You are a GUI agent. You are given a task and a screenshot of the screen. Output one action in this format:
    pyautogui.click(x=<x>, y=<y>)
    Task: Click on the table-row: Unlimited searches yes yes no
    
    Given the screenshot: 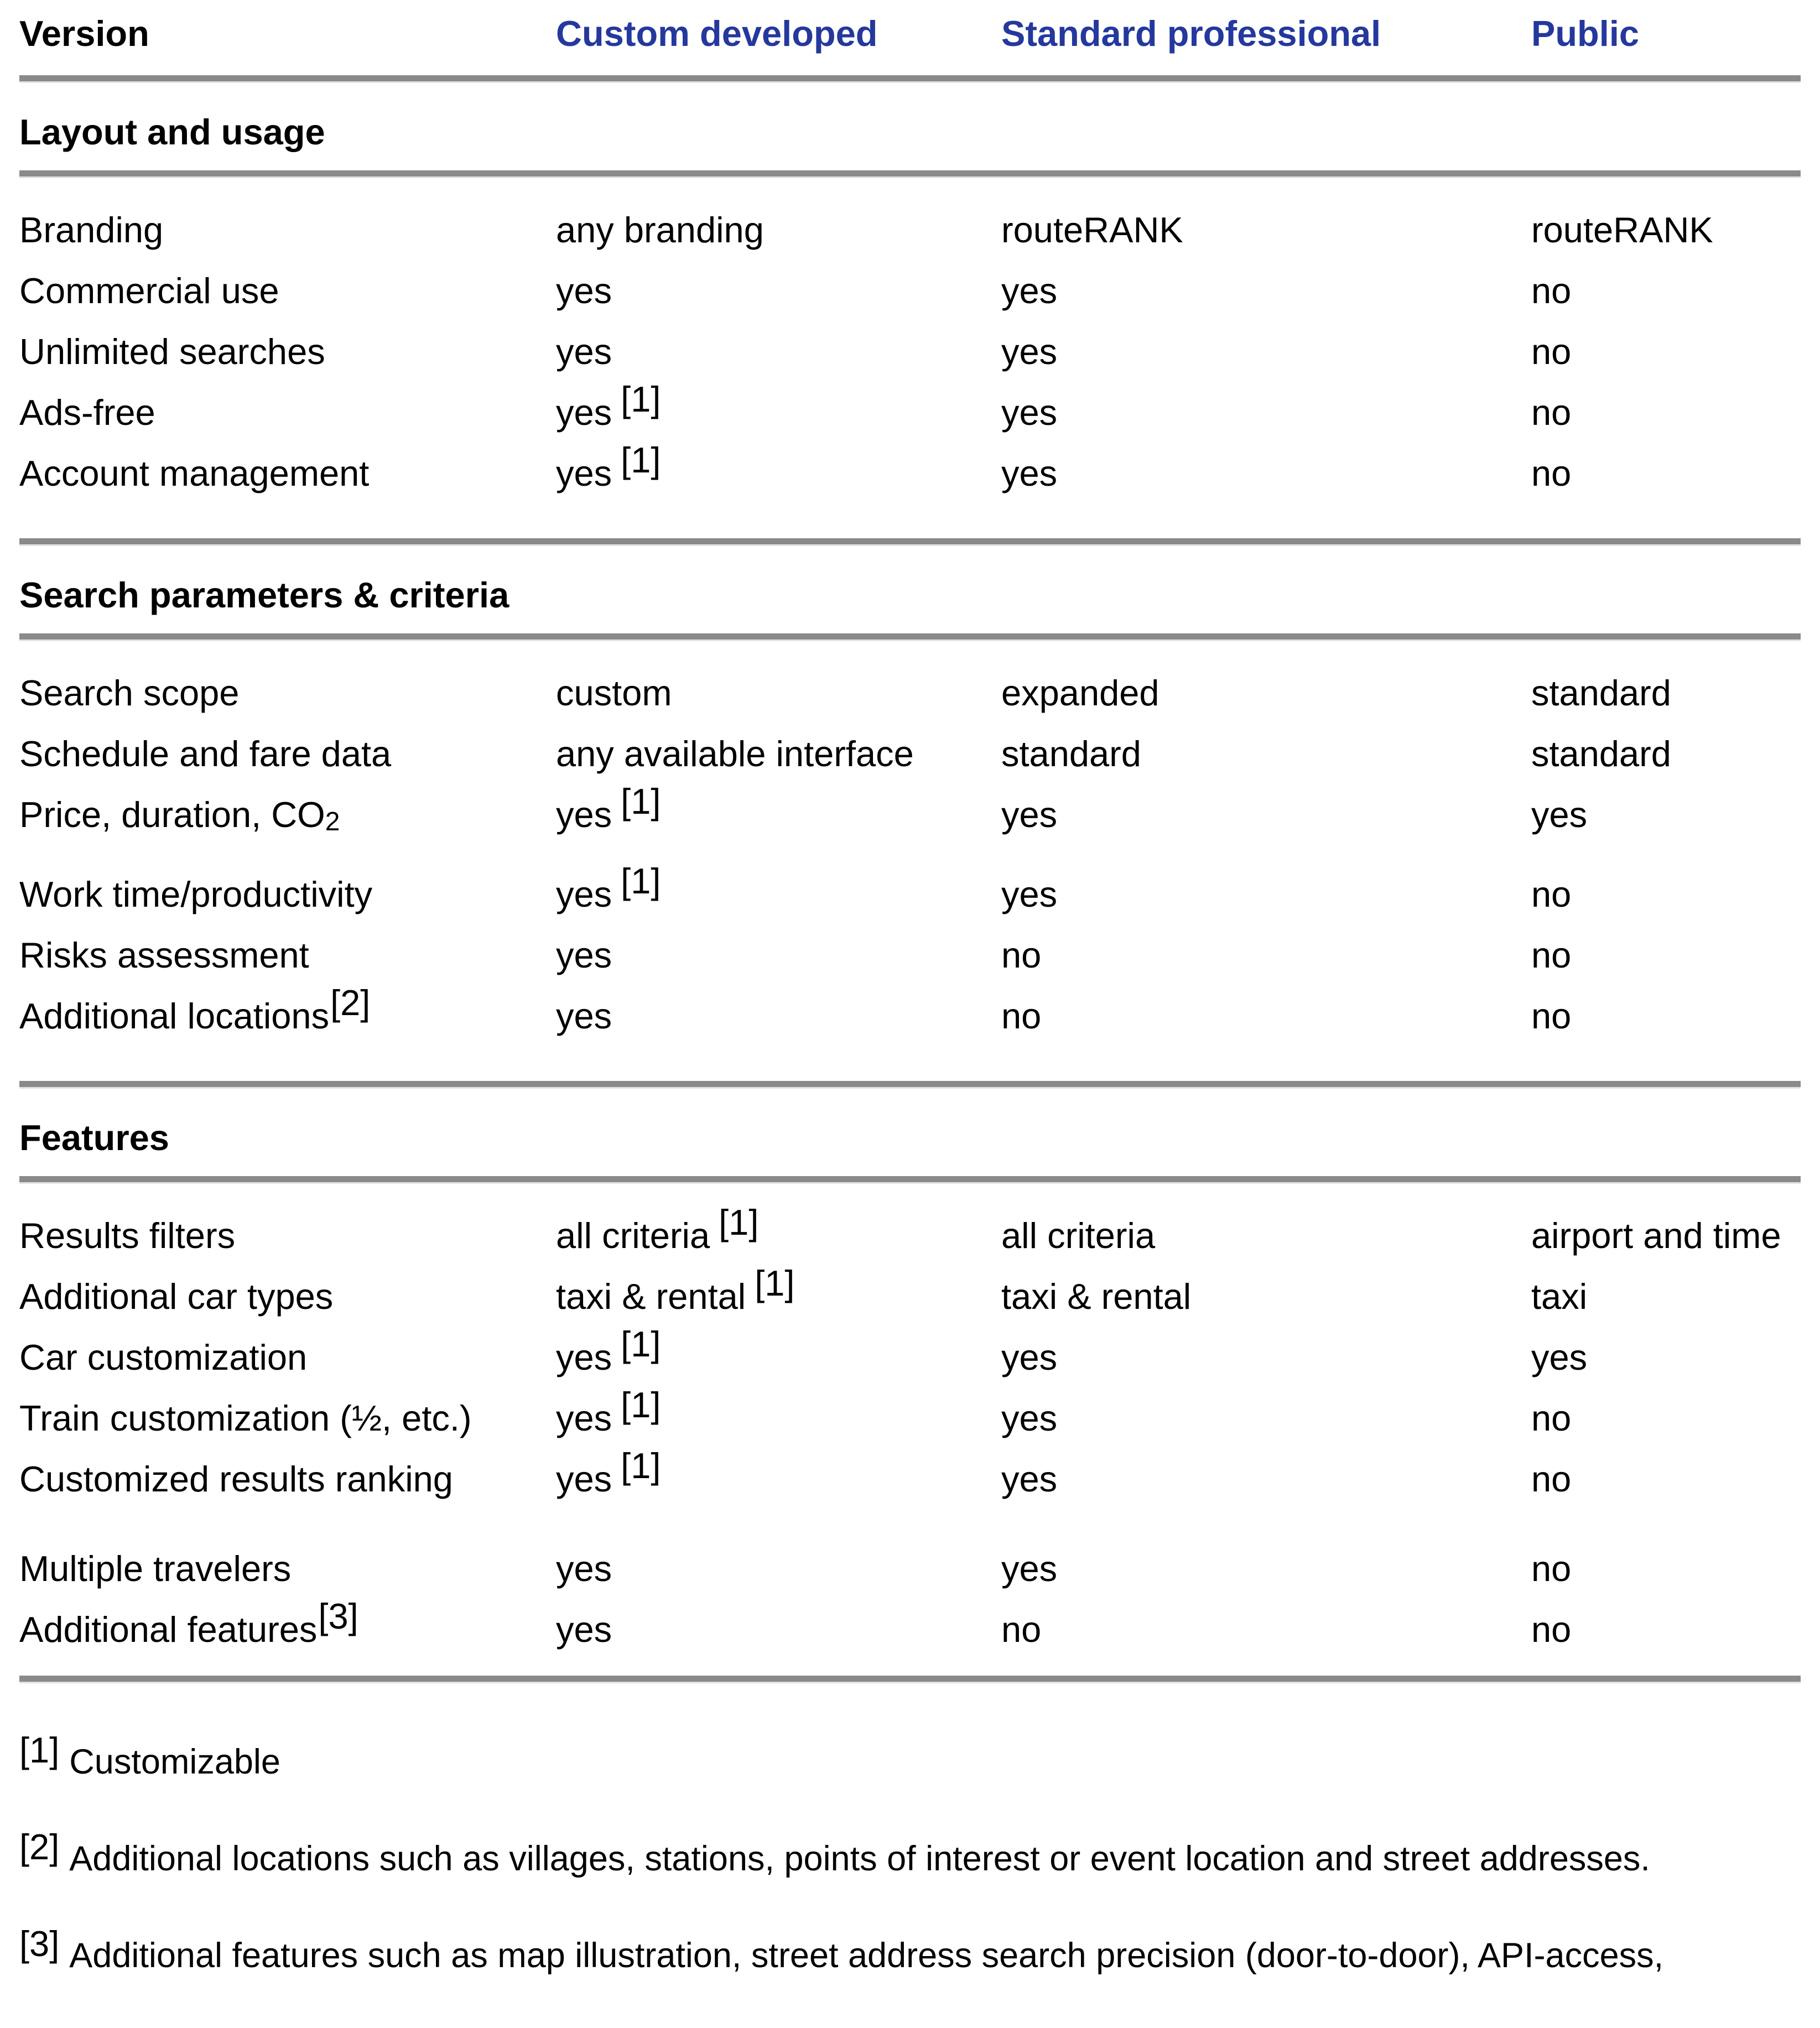 What is the action you would take?
    pyautogui.click(x=910, y=352)
    